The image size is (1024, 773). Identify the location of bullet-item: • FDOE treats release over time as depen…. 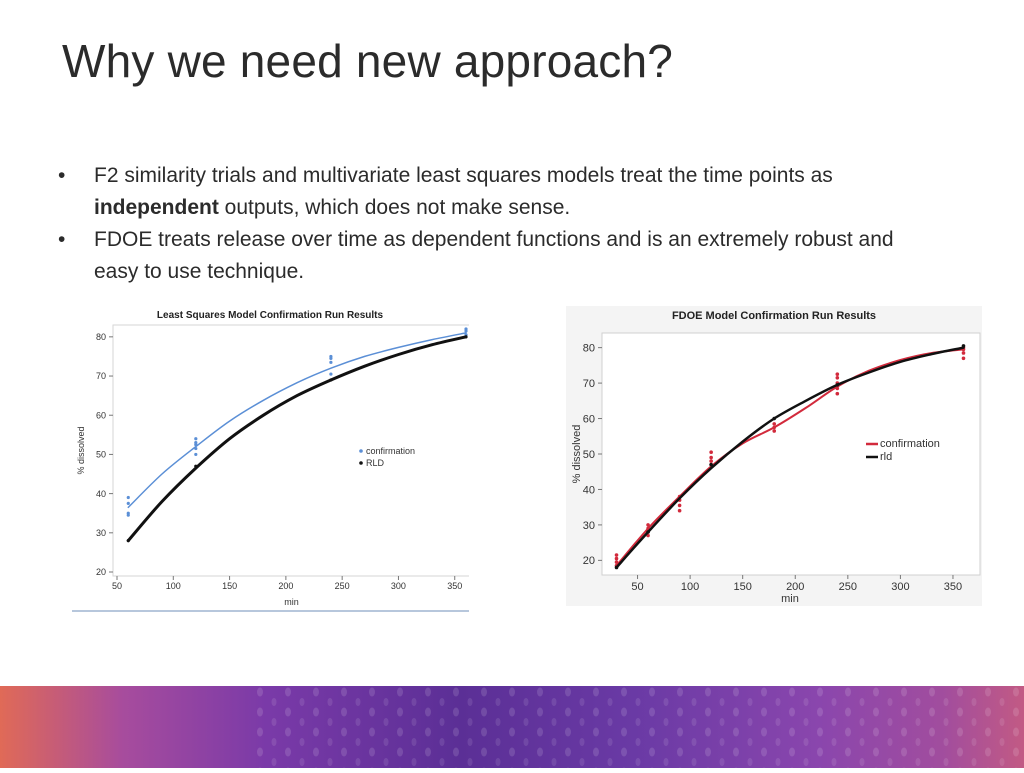
(493, 256).